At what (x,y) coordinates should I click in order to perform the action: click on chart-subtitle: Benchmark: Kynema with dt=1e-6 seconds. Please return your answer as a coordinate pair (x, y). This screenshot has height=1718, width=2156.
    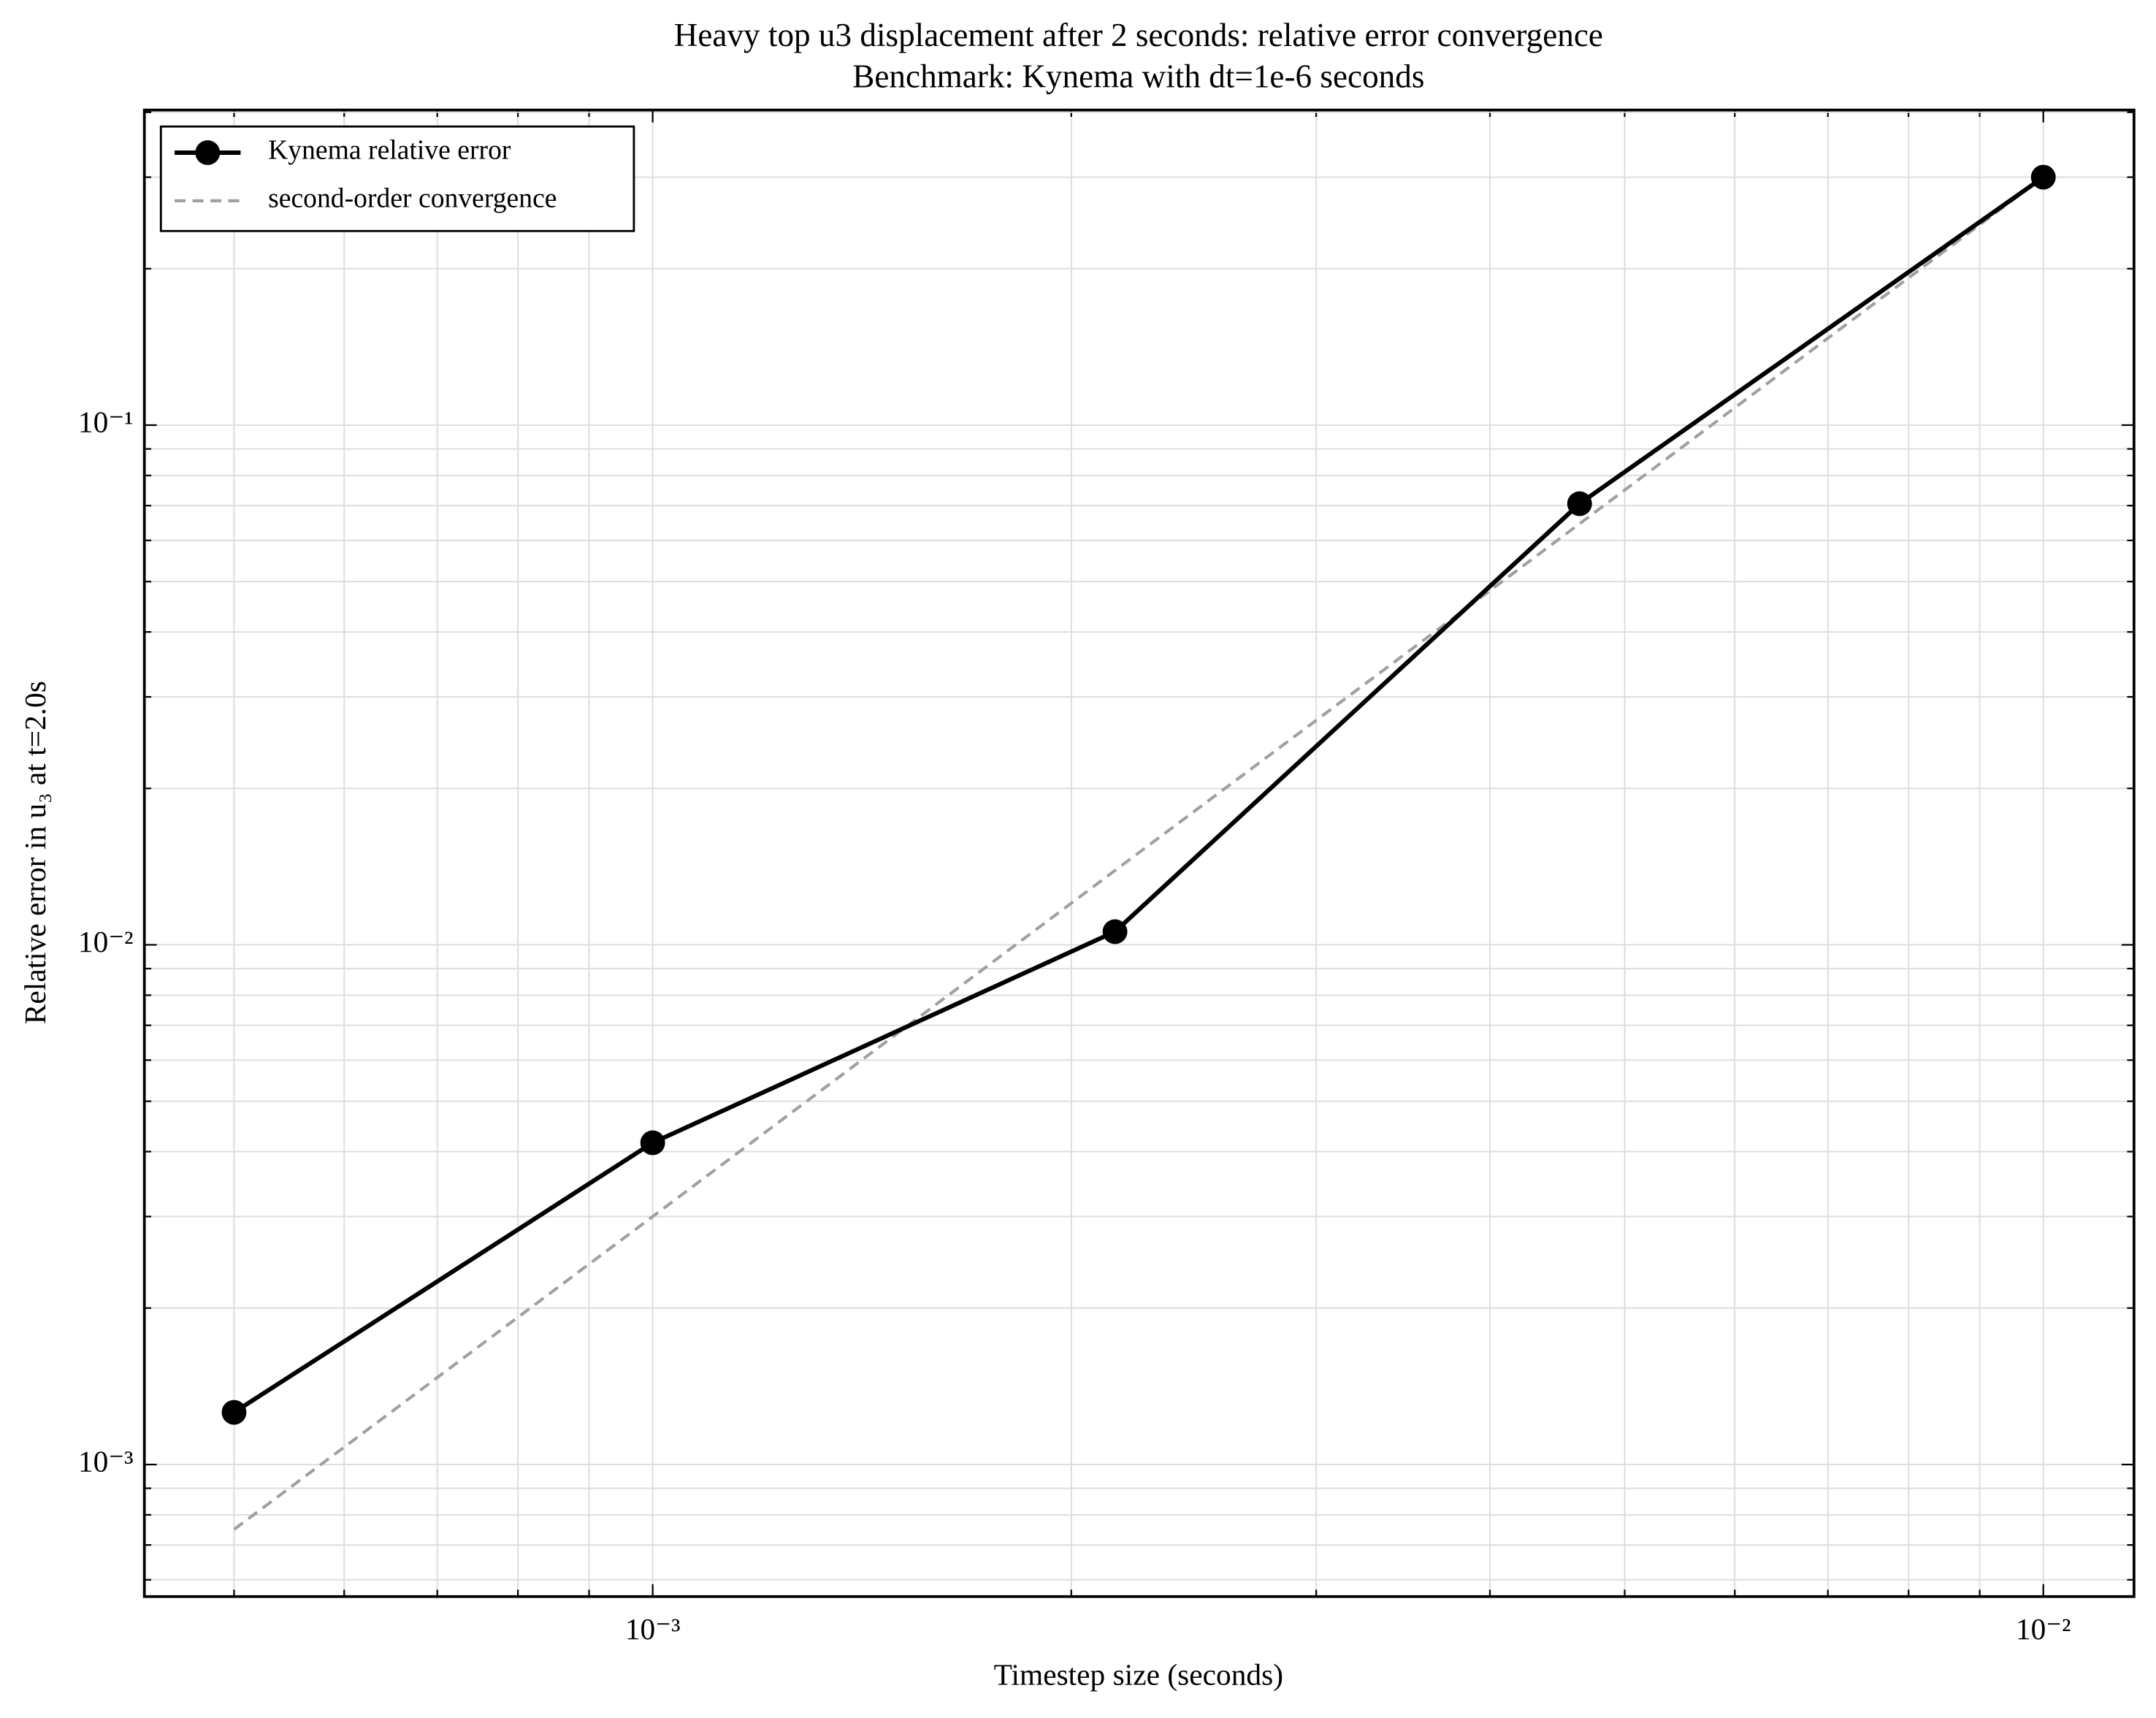
    Looking at the image, I should click on (1138, 76).